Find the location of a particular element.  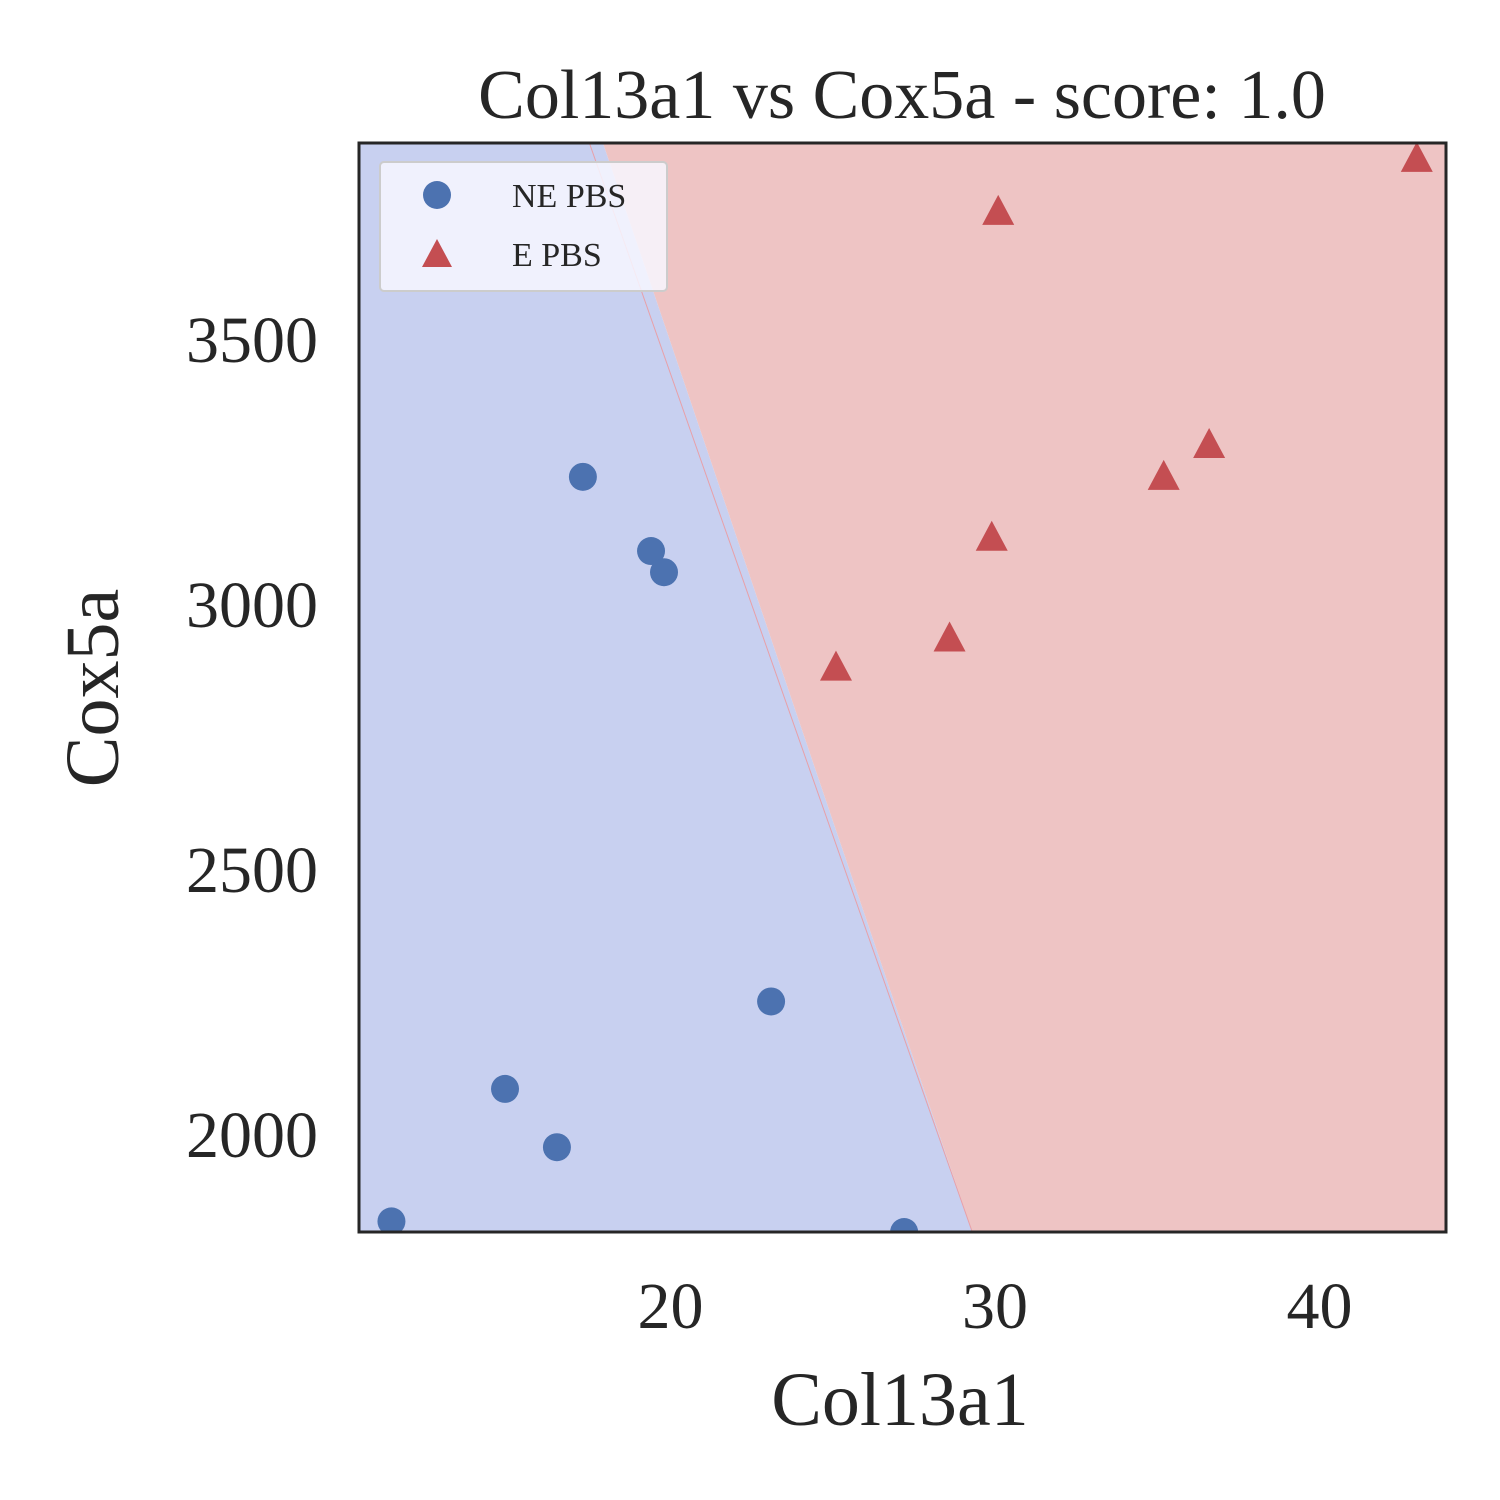

legend: NE PBS E PBS is located at coordinates (523, 226).